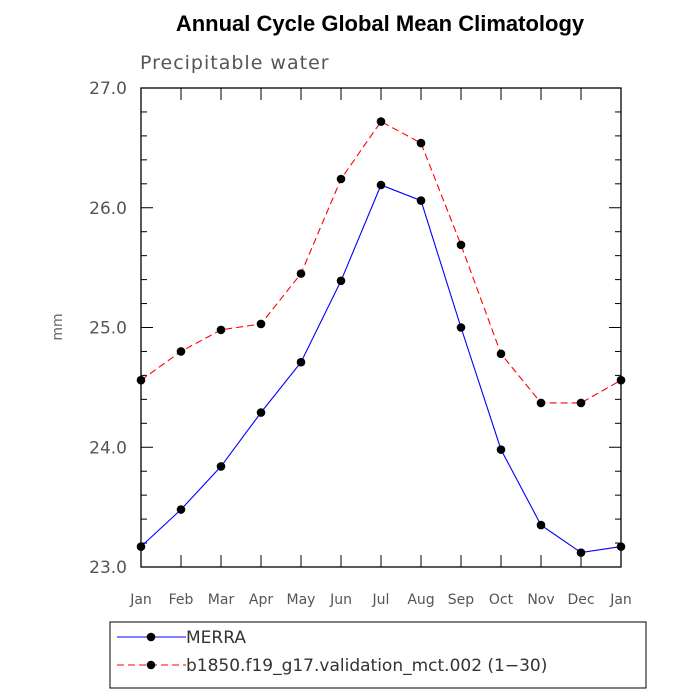  I want to click on x-tick-label: Feb, so click(181, 600).